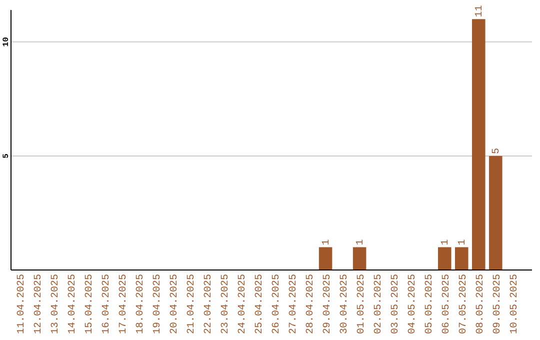  Describe the element at coordinates (480, 11) in the screenshot. I see `data-label: 11` at that location.